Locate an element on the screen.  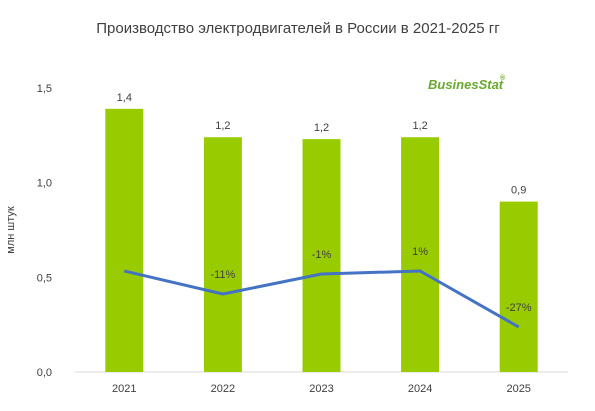
y-tick-label: 1,0 is located at coordinates (44, 184).